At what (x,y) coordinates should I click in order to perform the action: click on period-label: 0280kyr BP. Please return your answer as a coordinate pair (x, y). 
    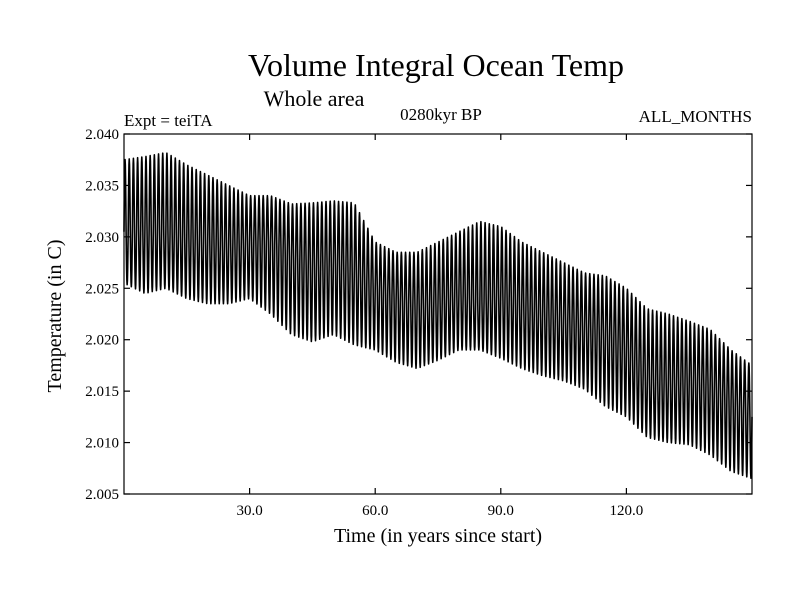
    Looking at the image, I should click on (441, 114).